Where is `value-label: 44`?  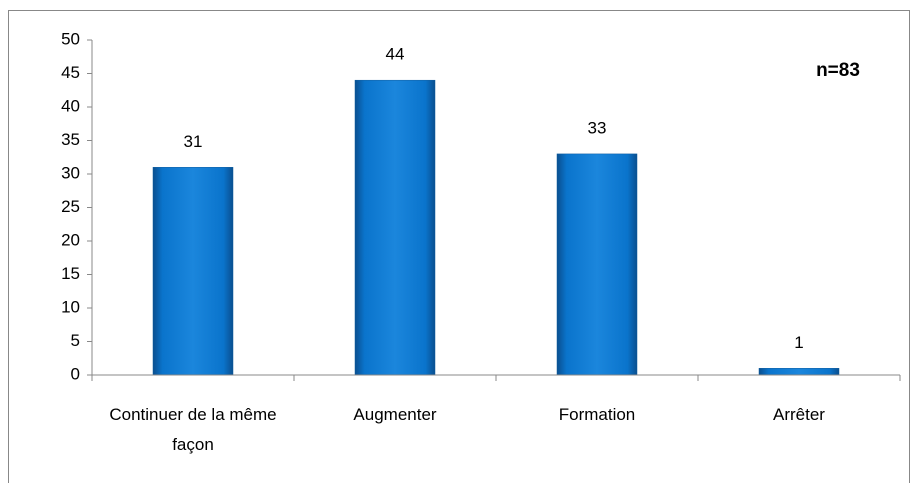 value-label: 44 is located at coordinates (395, 54).